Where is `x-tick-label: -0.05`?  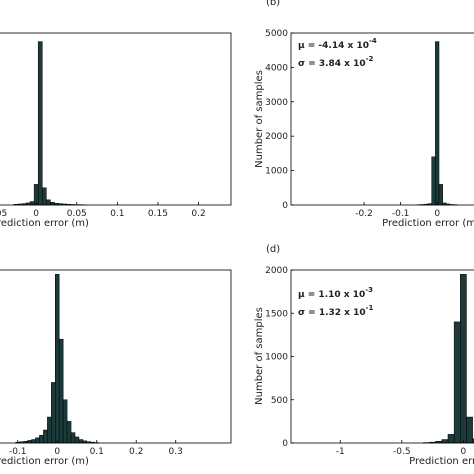
x-tick-label: -0.05 is located at coordinates (3, 214).